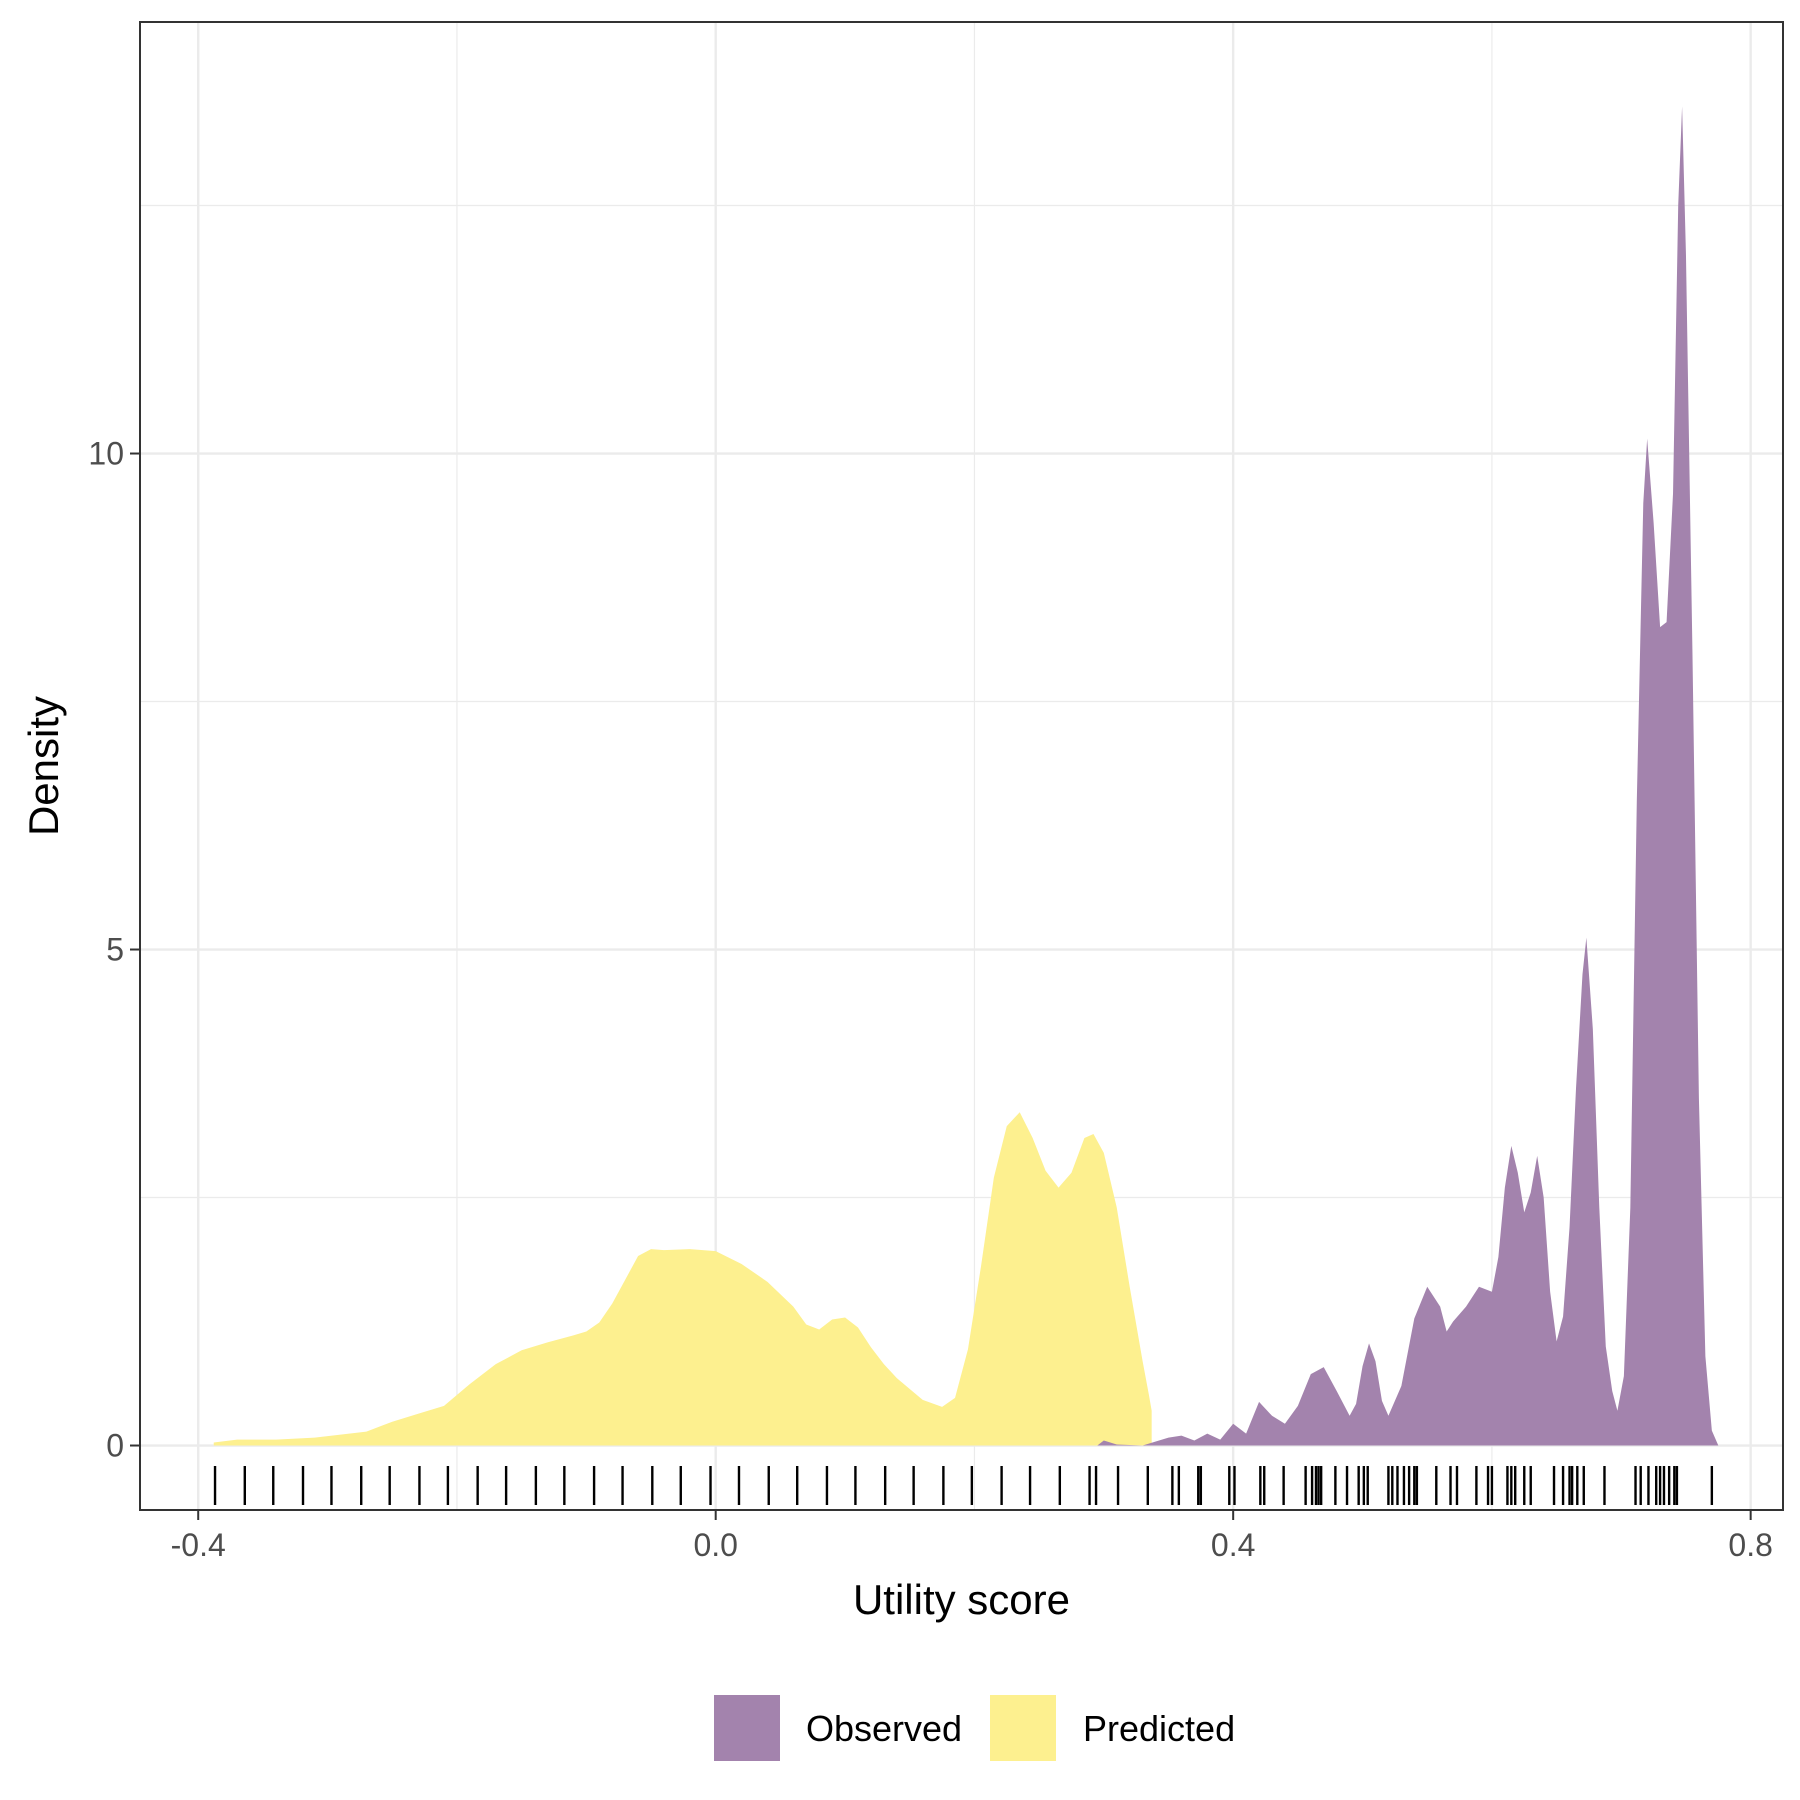 The height and width of the screenshot is (1800, 1800). I want to click on density-area-predicted, so click(682, 1279).